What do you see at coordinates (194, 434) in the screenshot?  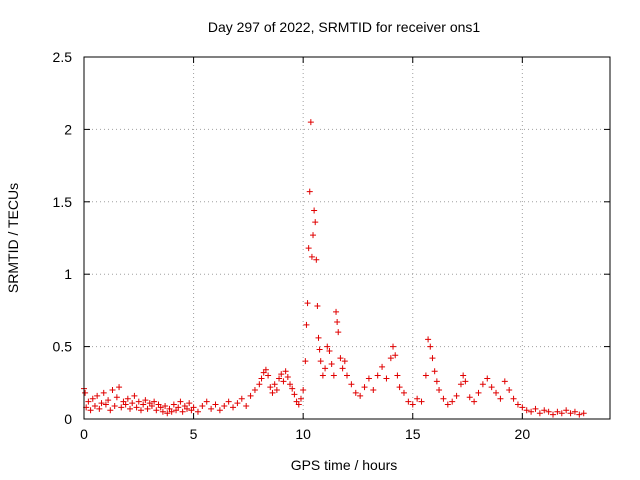 I see `x-tick-label: 5` at bounding box center [194, 434].